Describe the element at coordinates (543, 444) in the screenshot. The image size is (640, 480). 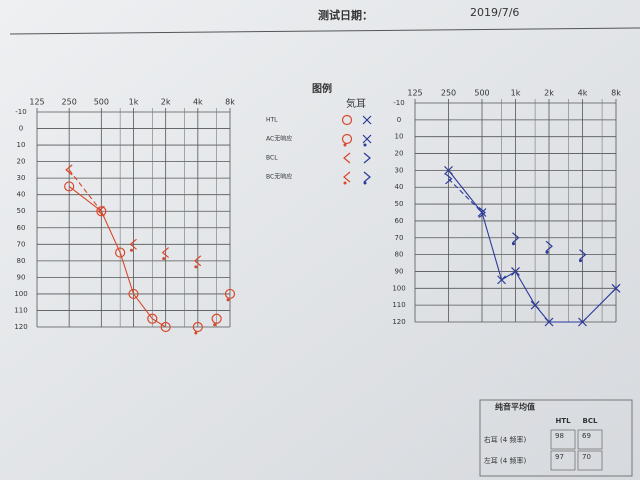
I see `table: HTL BCL 右耳 (4 频率) 98 69 左耳 (4 频率) 97 70` at that location.